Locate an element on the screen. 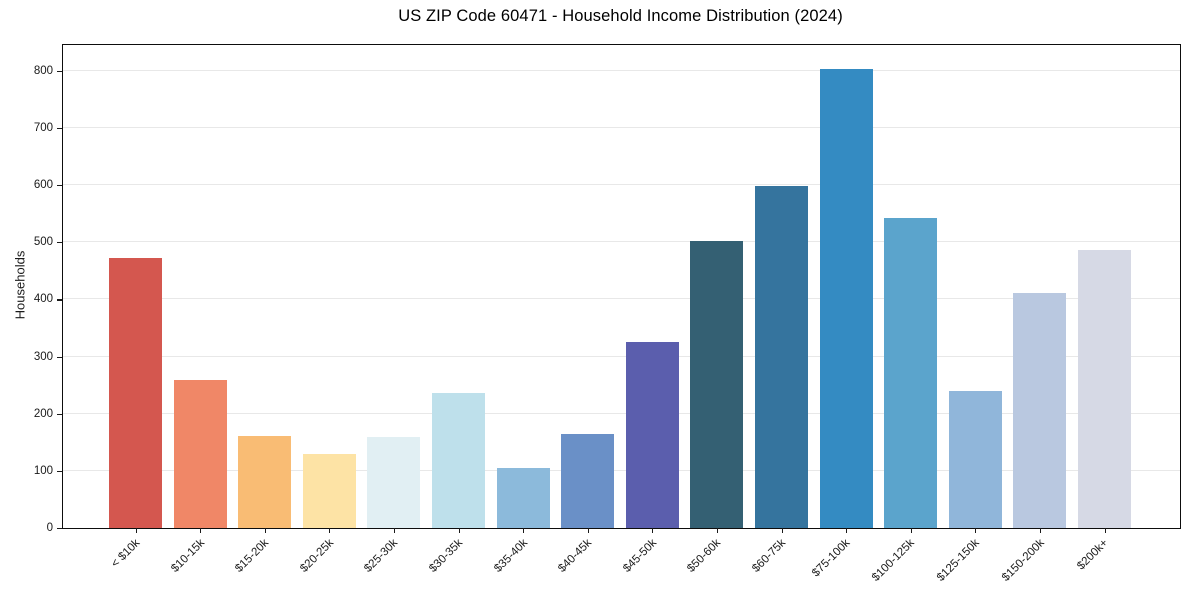 The image size is (1189, 590). bar-15-20k is located at coordinates (265, 481).